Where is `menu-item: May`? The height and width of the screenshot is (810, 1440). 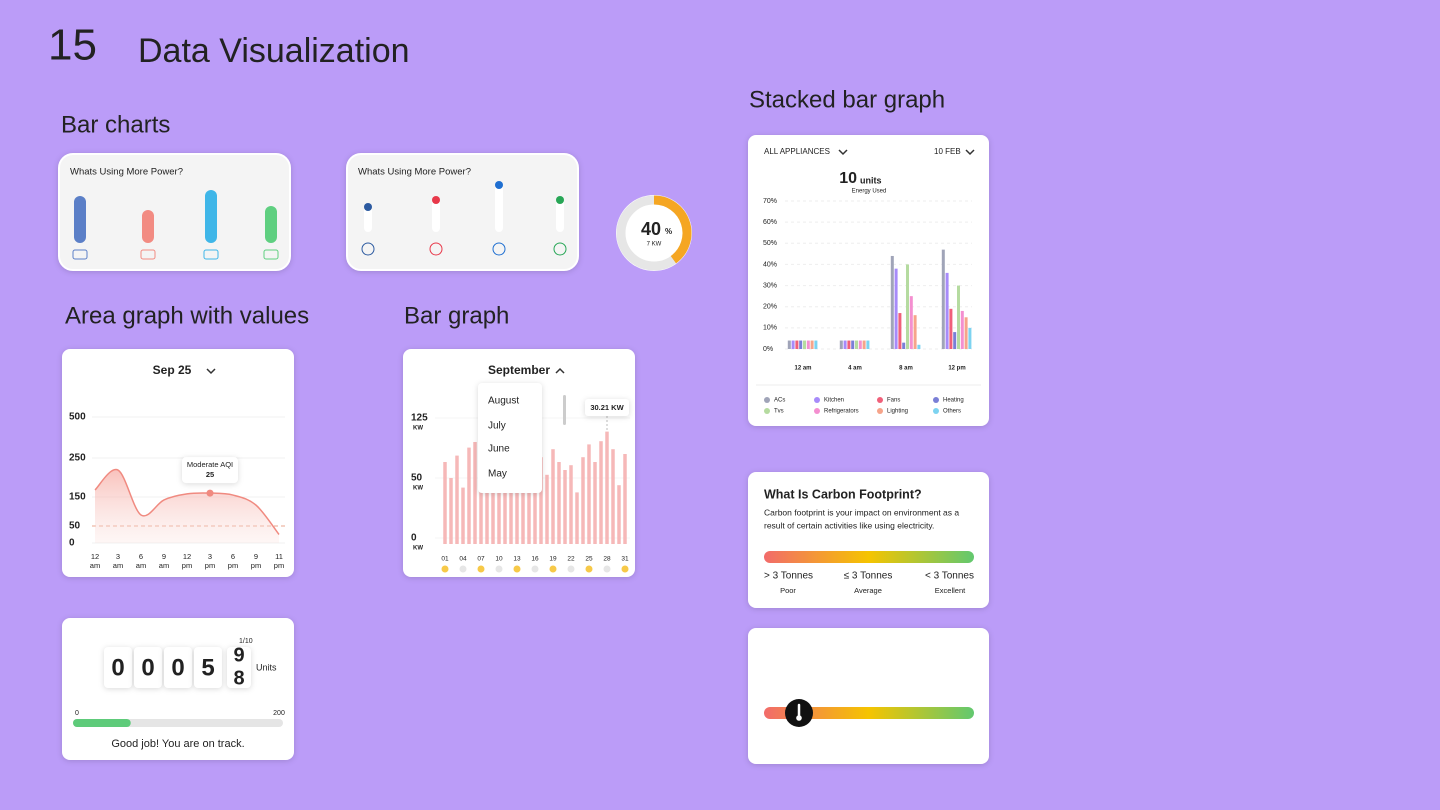 menu-item: May is located at coordinates (497, 474).